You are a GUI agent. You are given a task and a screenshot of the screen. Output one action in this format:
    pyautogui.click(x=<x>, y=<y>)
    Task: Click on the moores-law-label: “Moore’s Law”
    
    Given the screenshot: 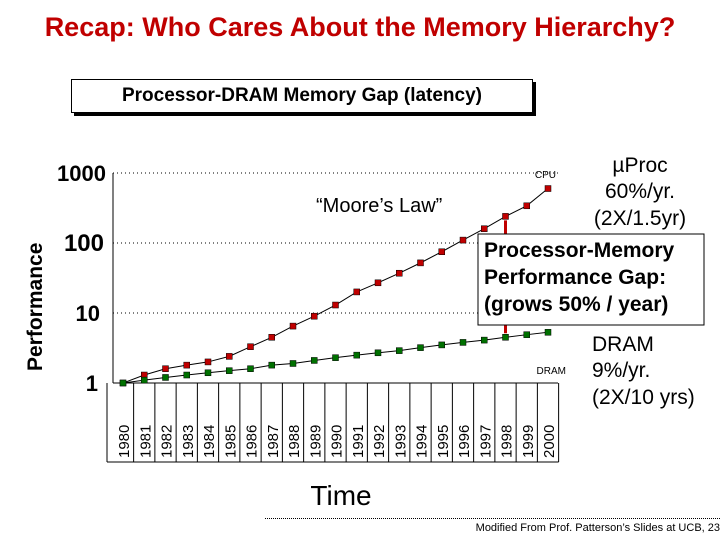 What is the action you would take?
    pyautogui.click(x=379, y=206)
    